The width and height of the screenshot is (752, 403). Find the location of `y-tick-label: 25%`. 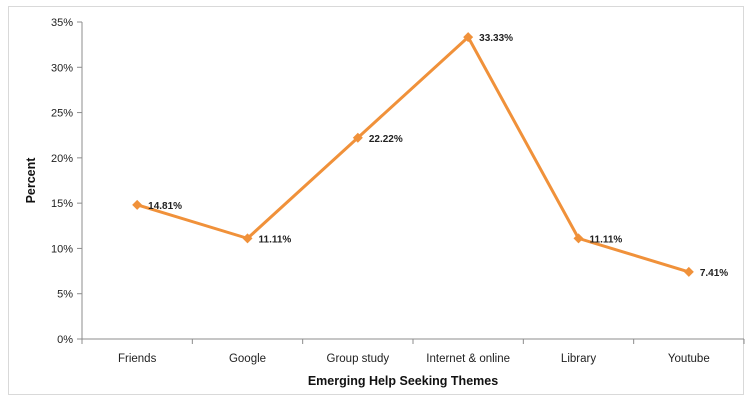

y-tick-label: 25% is located at coordinates (62, 114).